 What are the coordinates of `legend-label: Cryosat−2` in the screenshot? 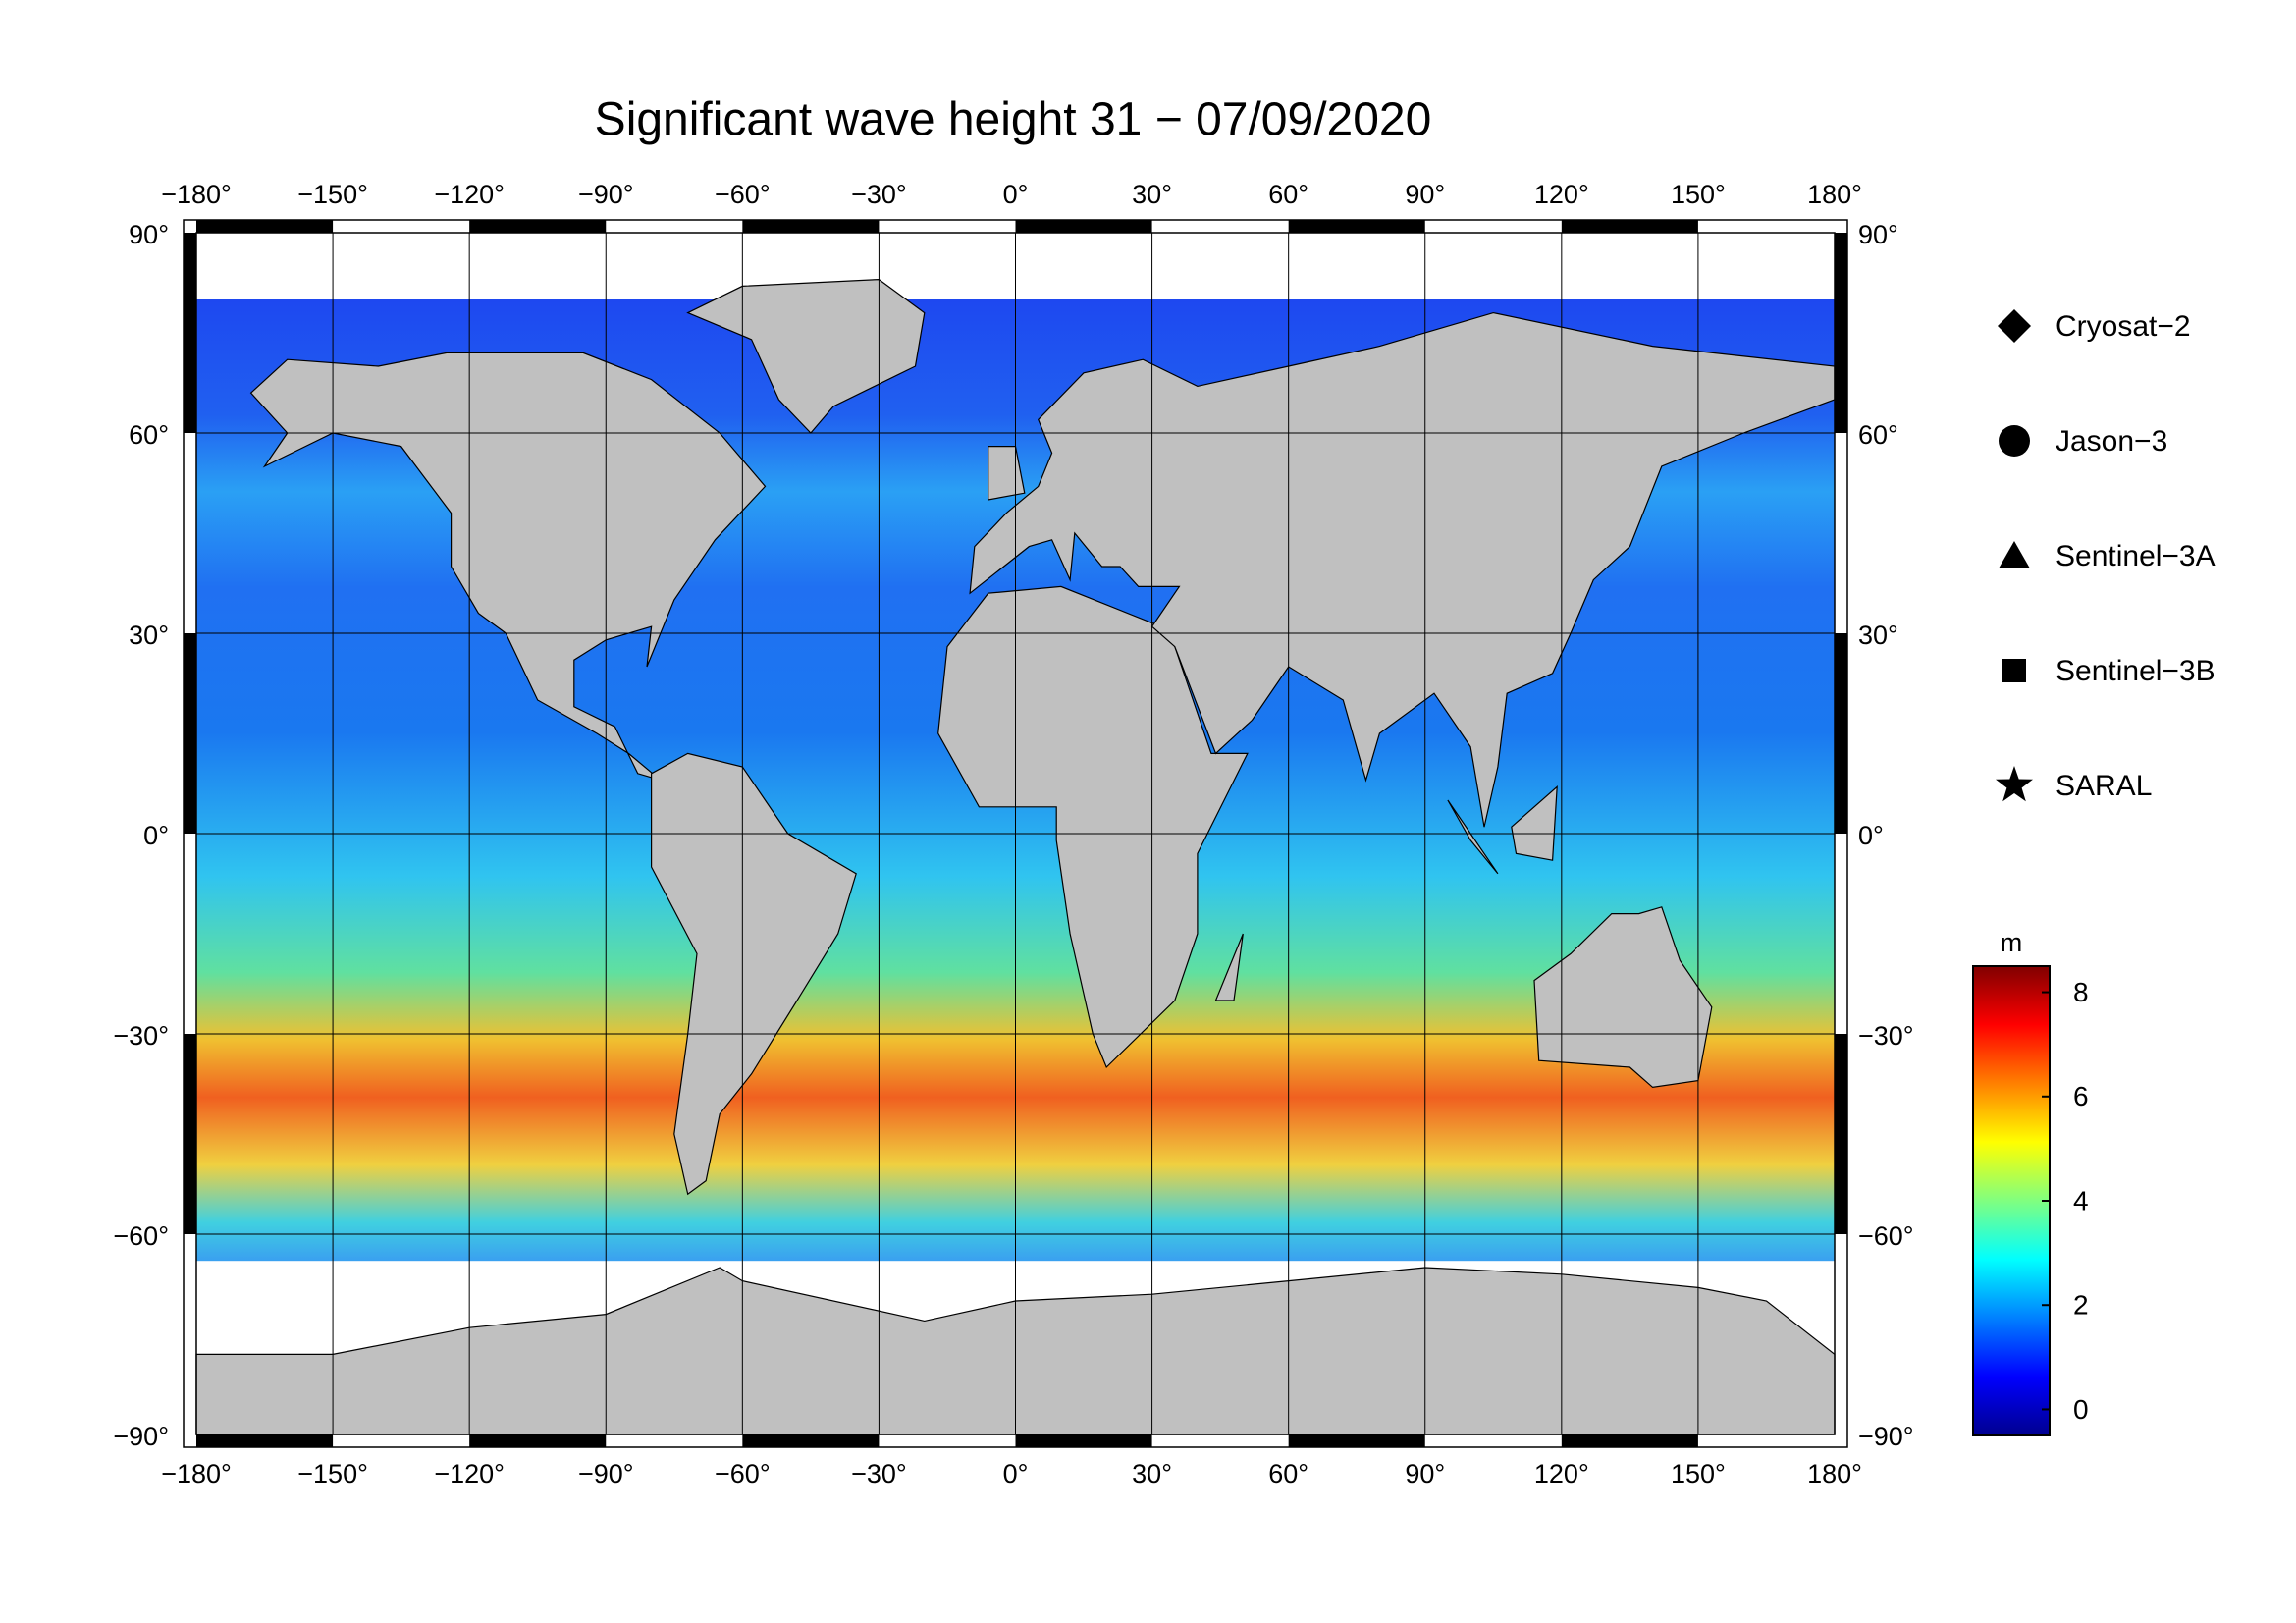 It's located at (2123, 326).